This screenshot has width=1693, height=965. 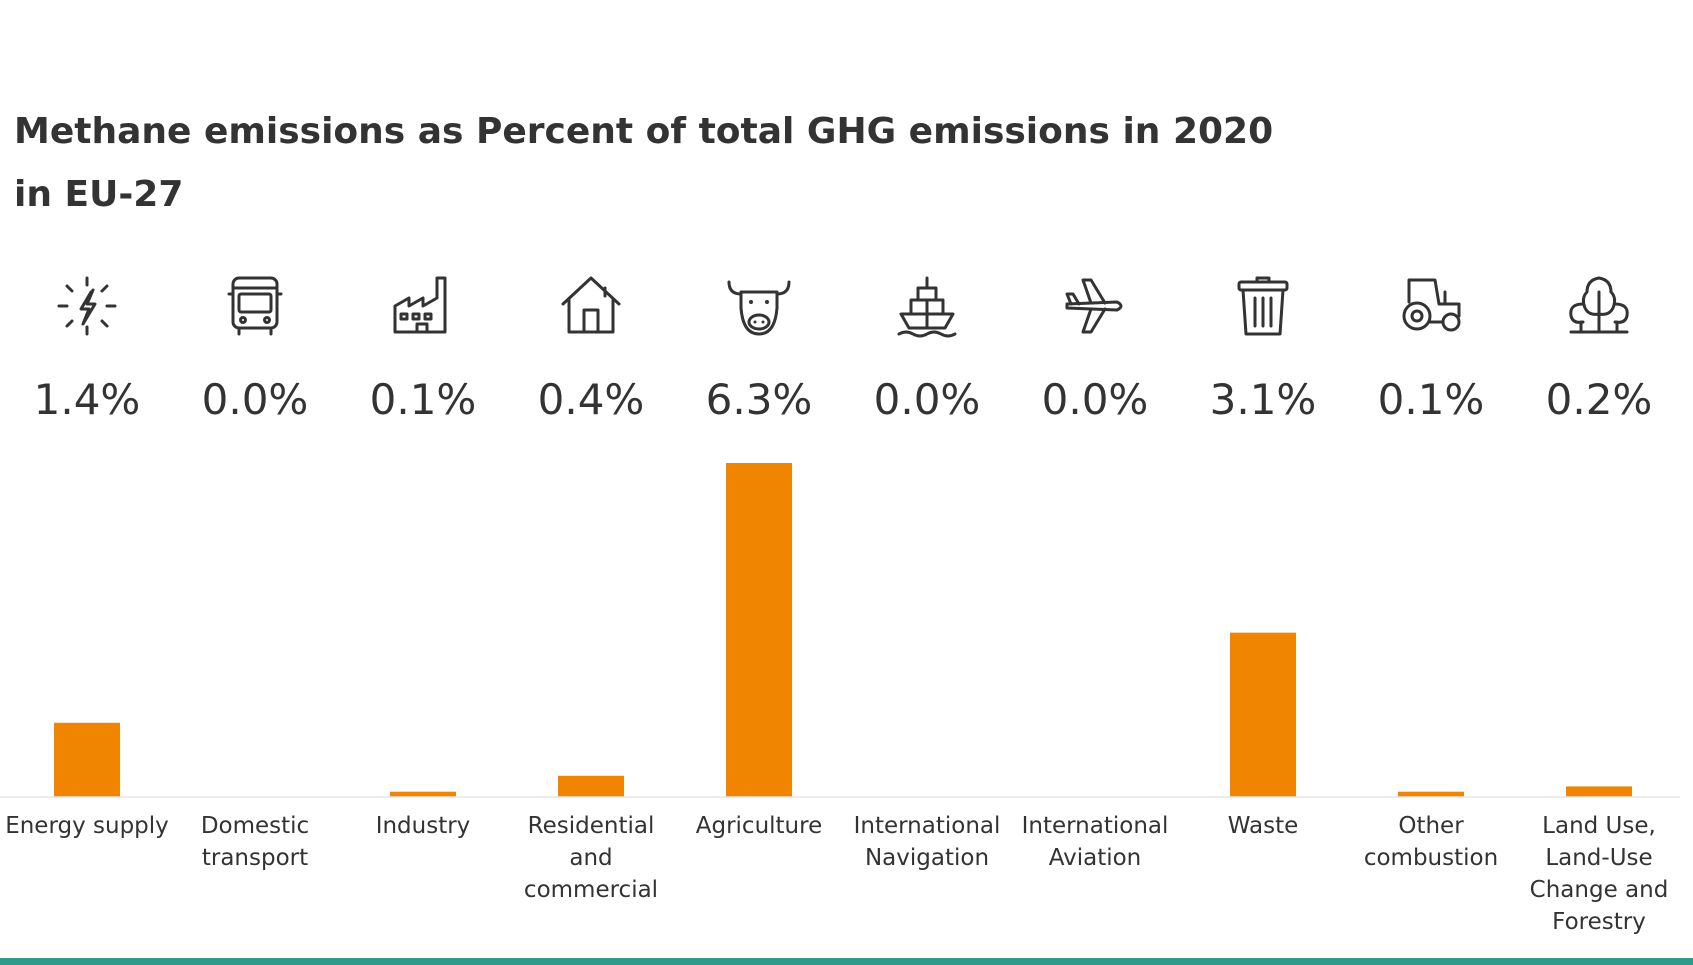 What do you see at coordinates (927, 842) in the screenshot?
I see `category-label: International Navigation` at bounding box center [927, 842].